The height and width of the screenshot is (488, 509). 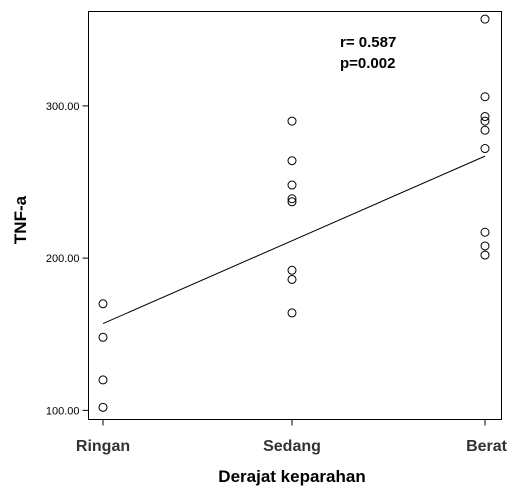 I want to click on y-tick-label: 300.00, so click(x=63, y=107).